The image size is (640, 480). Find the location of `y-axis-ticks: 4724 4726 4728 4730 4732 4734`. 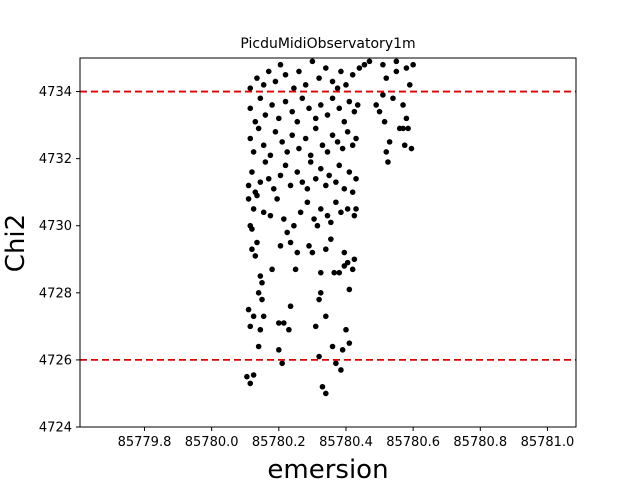

y-axis-ticks: 4724 4726 4728 4730 4732 4734 is located at coordinates (59, 260).